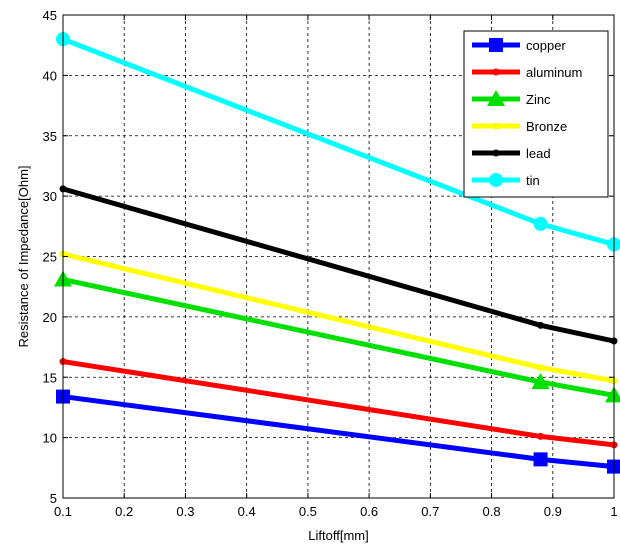 Image resolution: width=620 pixels, height=547 pixels. Describe the element at coordinates (538, 153) in the screenshot. I see `legend-label: lead` at that location.